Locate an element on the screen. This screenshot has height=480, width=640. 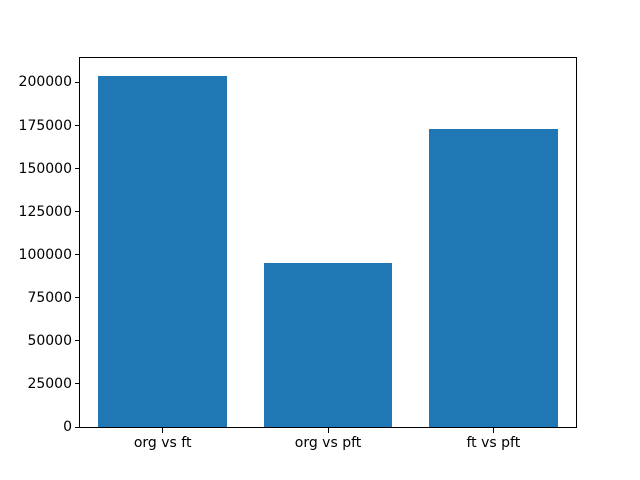
y-axis-tick-label: 200000 is located at coordinates (45, 82).